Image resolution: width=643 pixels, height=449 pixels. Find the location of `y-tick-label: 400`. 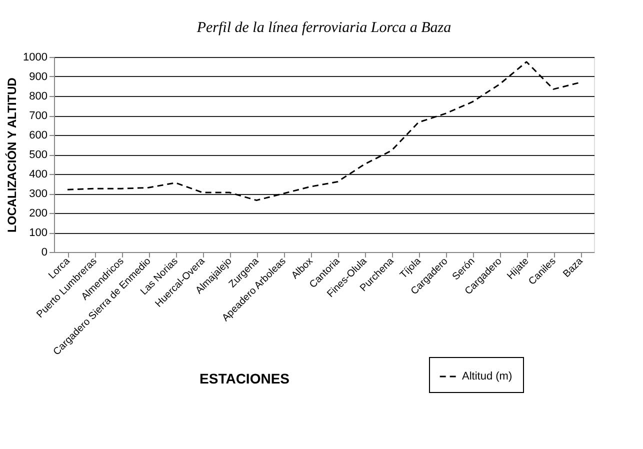

y-tick-label: 400 is located at coordinates (38, 174).